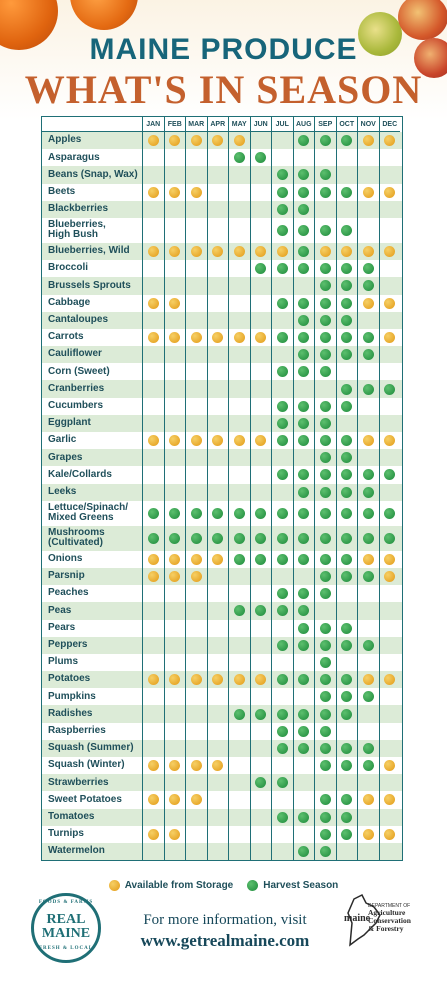 This screenshot has width=447, height=986. What do you see at coordinates (222, 175) in the screenshot?
I see `produce-row: Beans (Snap, Wax)` at bounding box center [222, 175].